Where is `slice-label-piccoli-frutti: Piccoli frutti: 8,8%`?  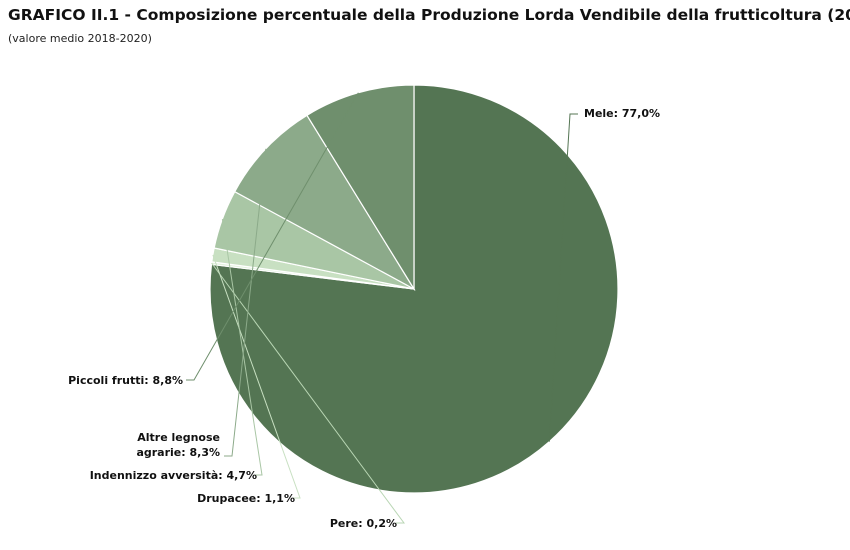 slice-label-piccoli-frutti: Piccoli frutti: 8,8% is located at coordinates (125, 380).